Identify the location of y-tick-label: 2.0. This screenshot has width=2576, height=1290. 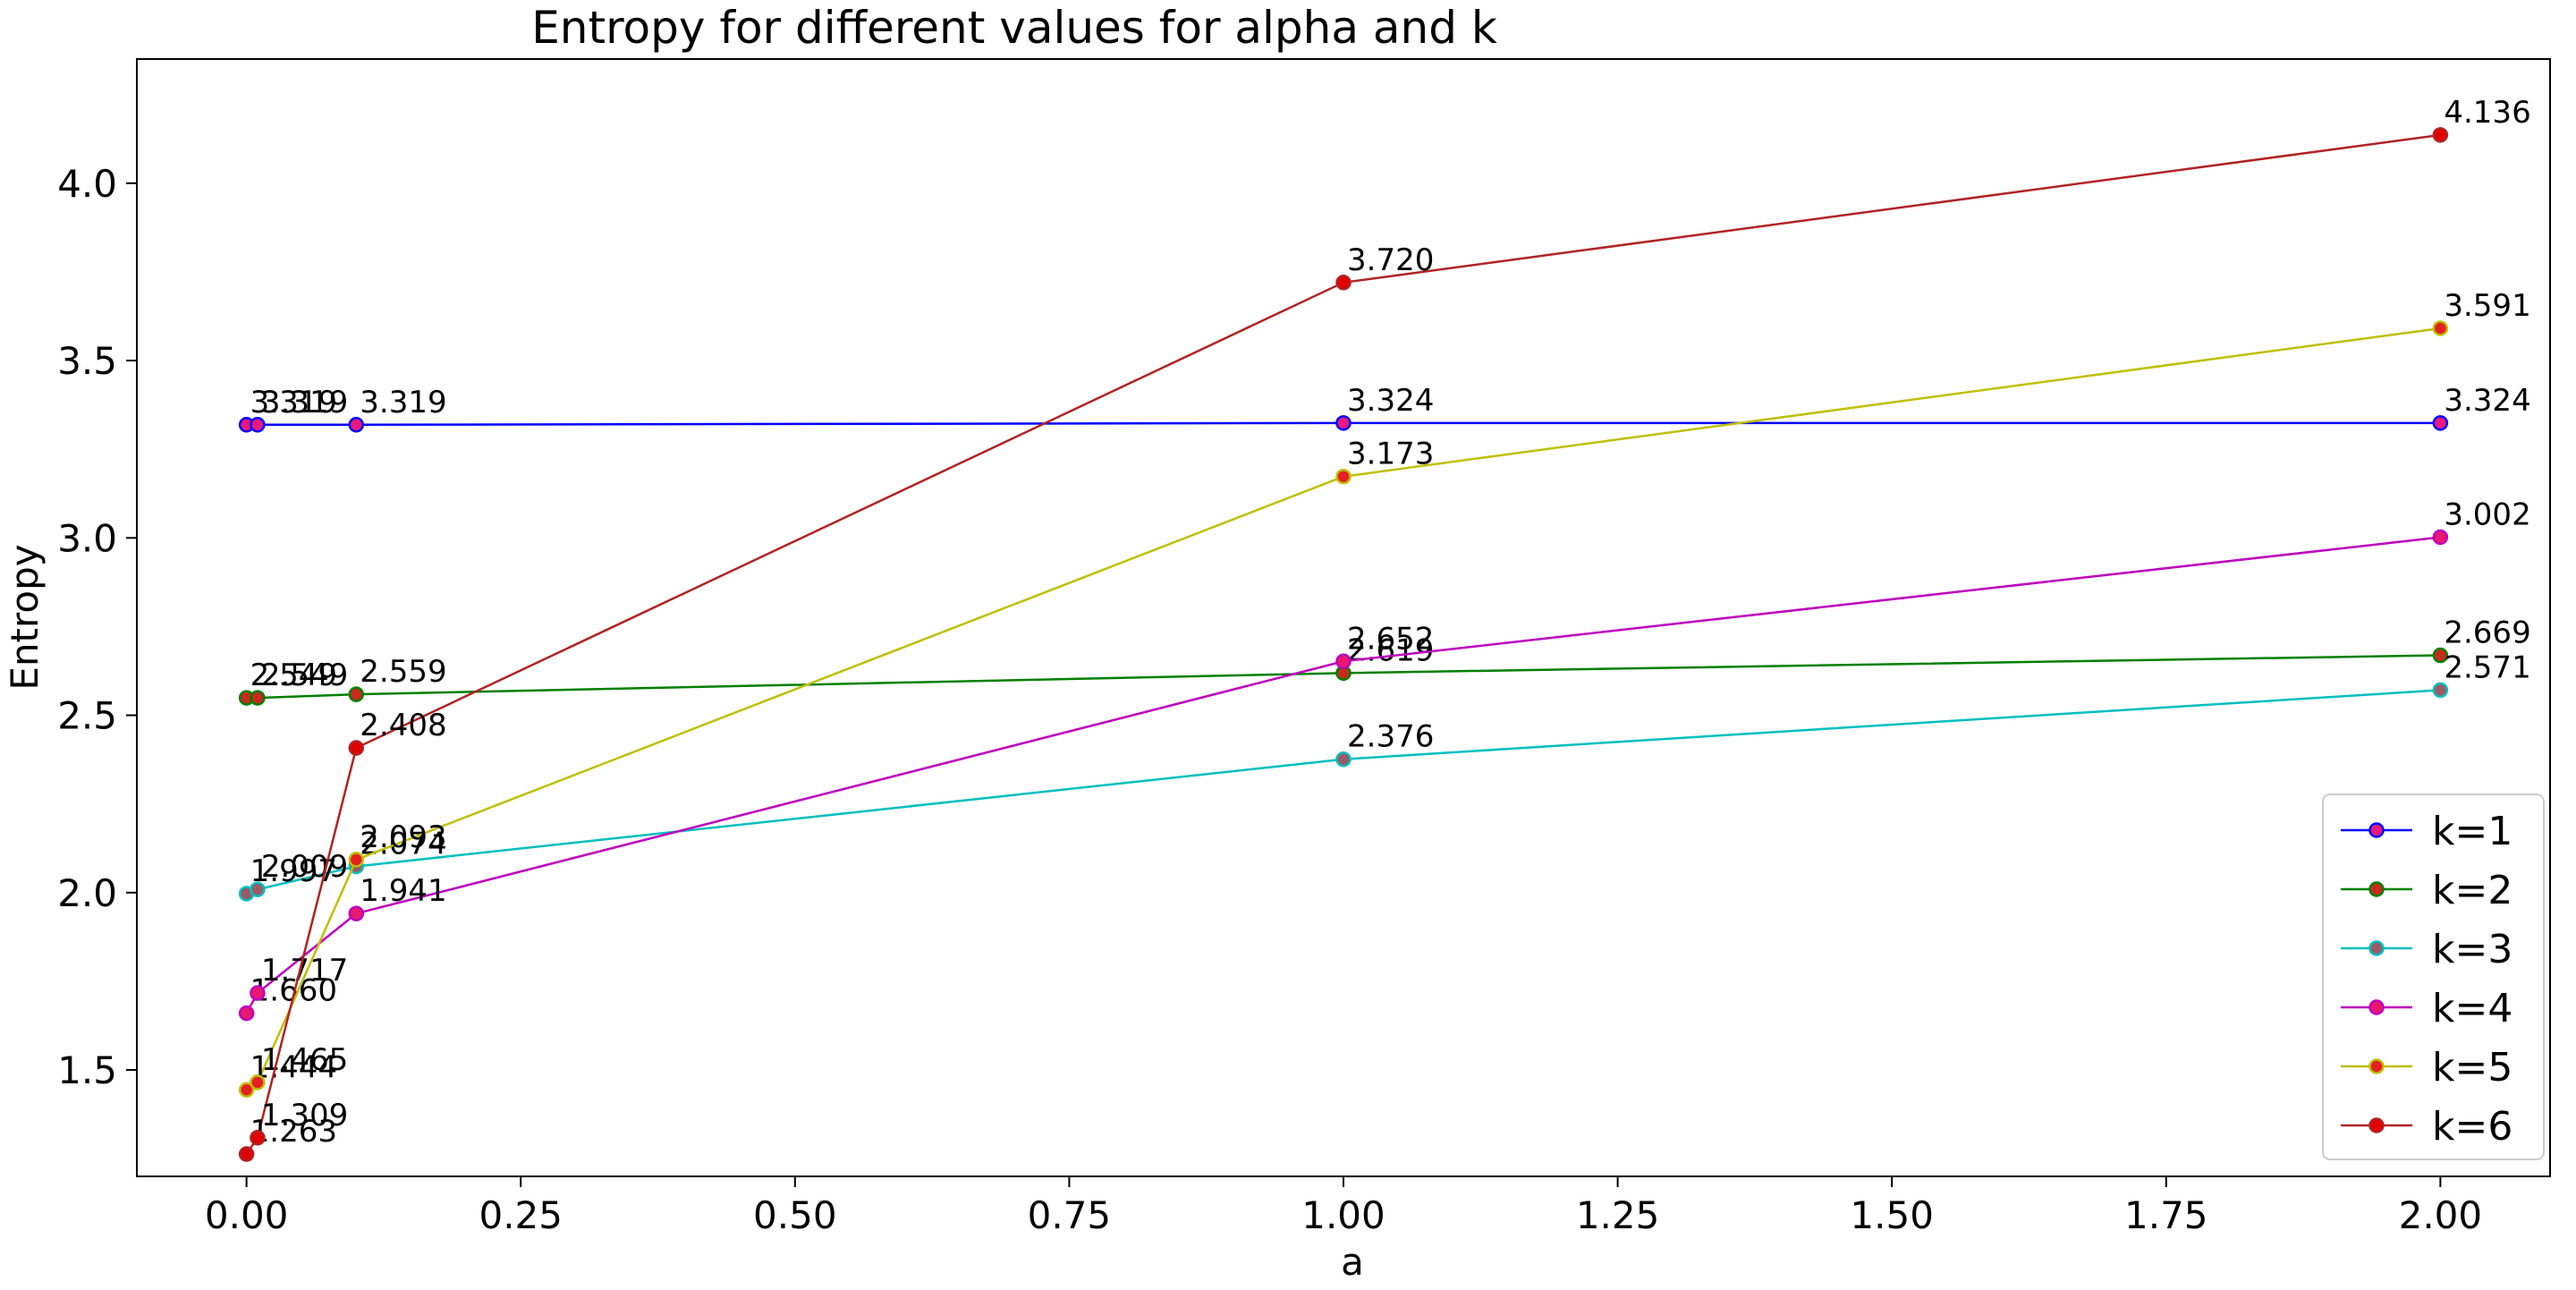
(87, 893).